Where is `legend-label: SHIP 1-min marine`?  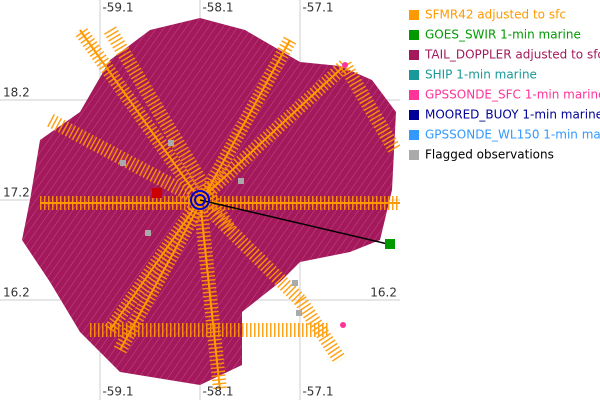
legend-label: SHIP 1-min marine is located at coordinates (481, 75).